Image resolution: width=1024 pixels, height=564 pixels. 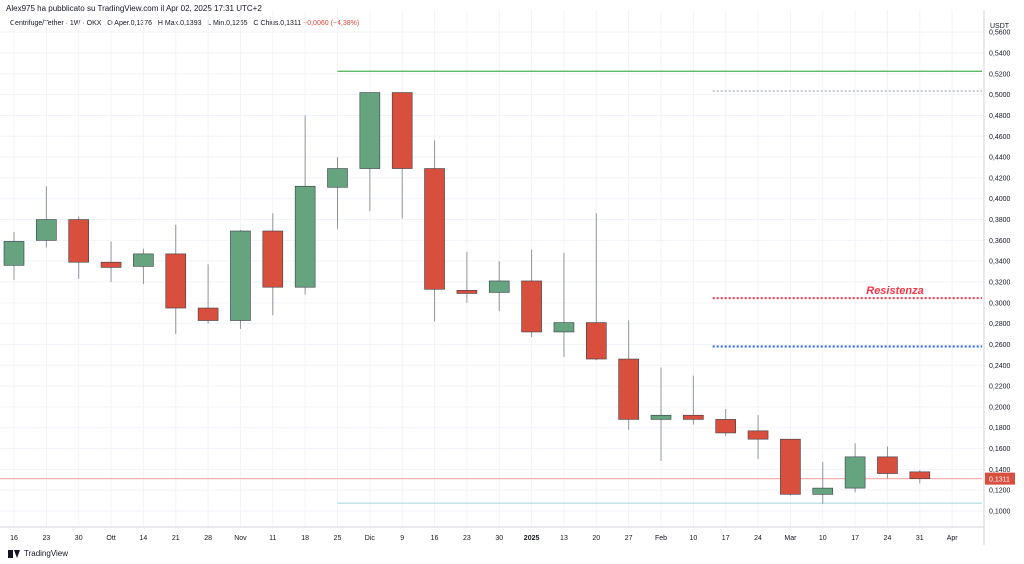 What do you see at coordinates (14, 553) in the screenshot?
I see `tradingview-logo-icon` at bounding box center [14, 553].